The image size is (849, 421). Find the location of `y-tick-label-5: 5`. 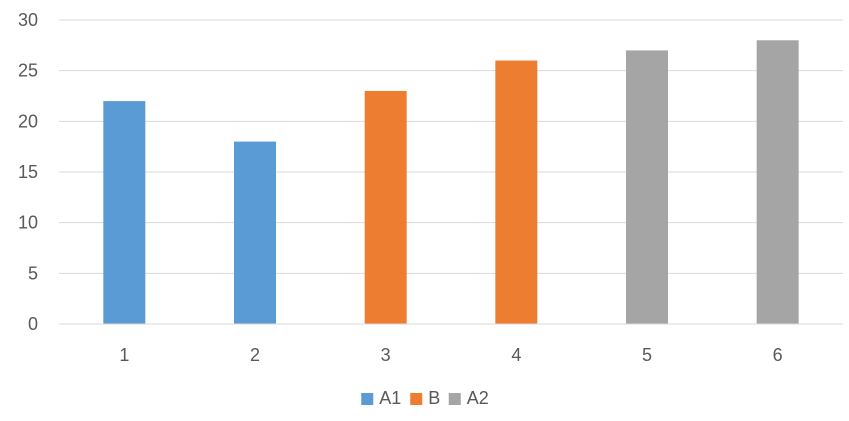

y-tick-label-5: 5 is located at coordinates (33, 273).